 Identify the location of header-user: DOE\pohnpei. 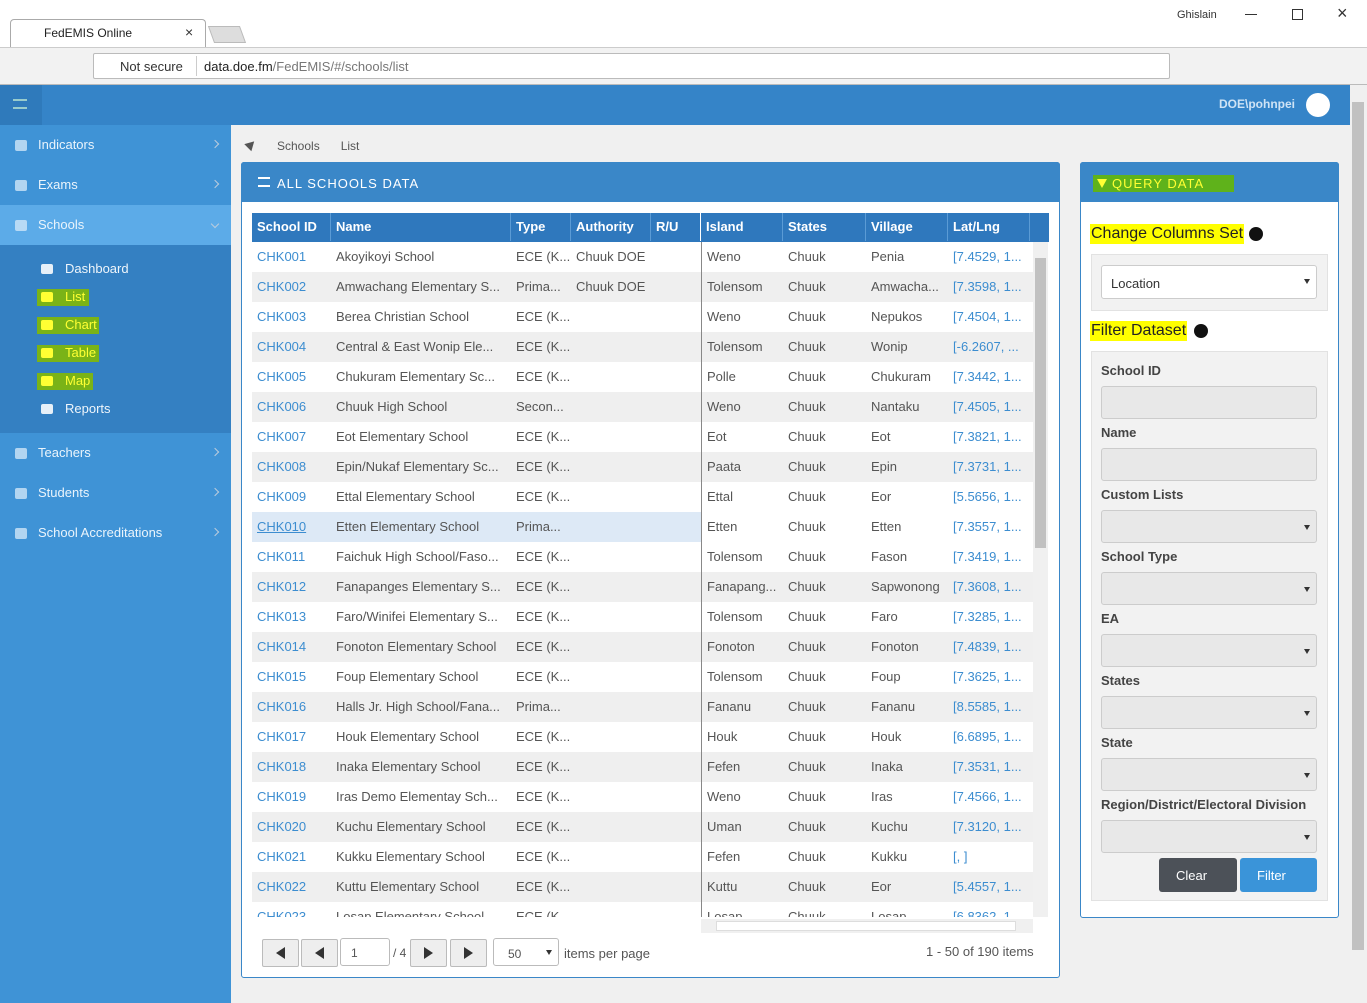
(1257, 104).